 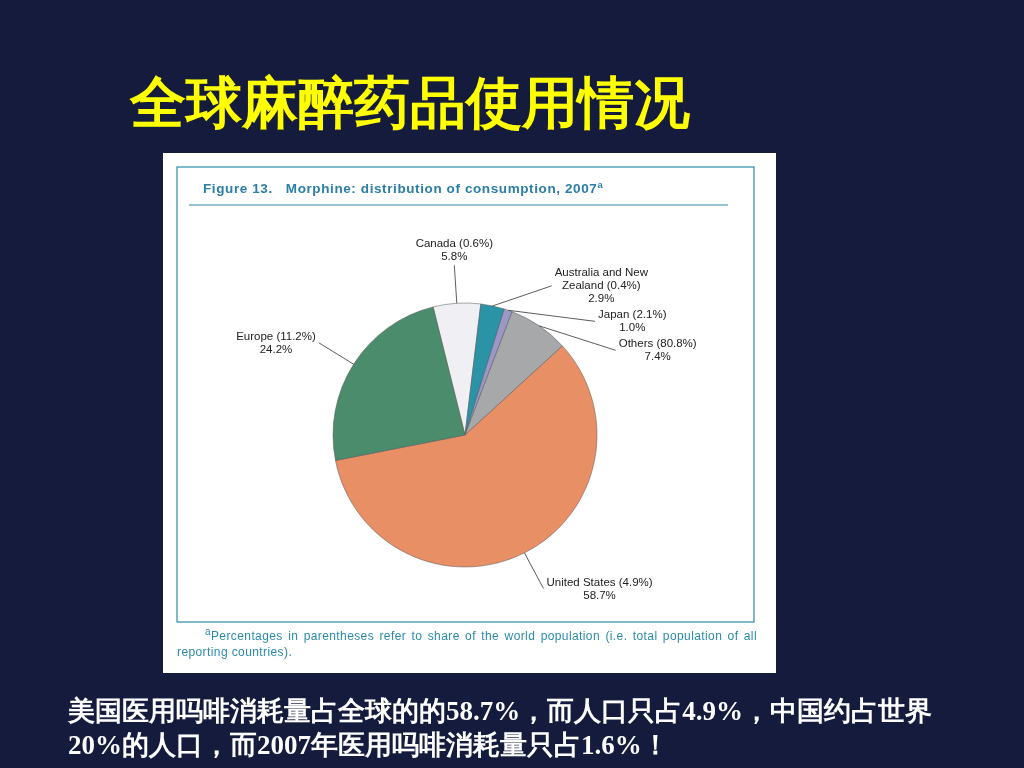 I want to click on chart-title: 全球麻醉药品使用情况, so click(x=410, y=103).